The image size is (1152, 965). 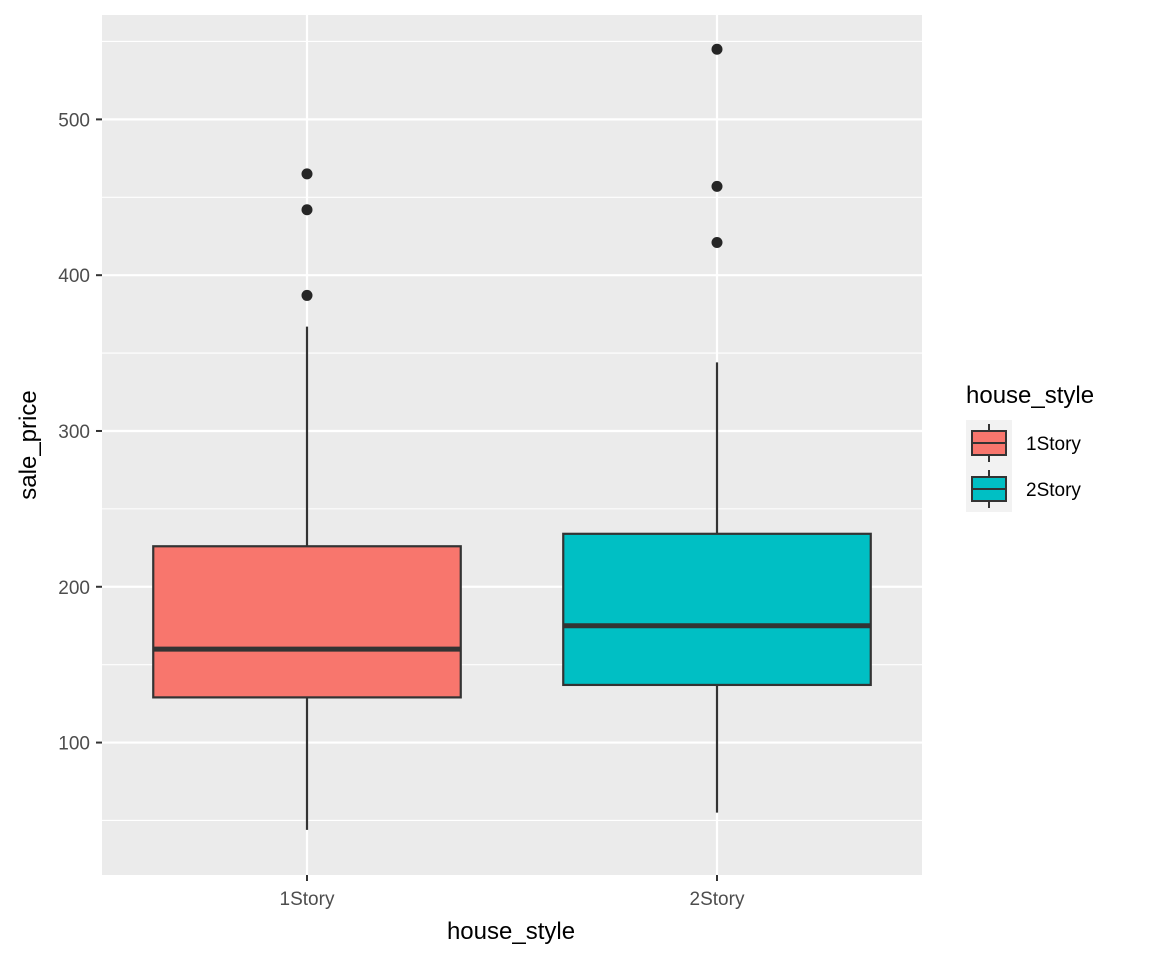 I want to click on y-tick-label: 300, so click(x=74, y=432).